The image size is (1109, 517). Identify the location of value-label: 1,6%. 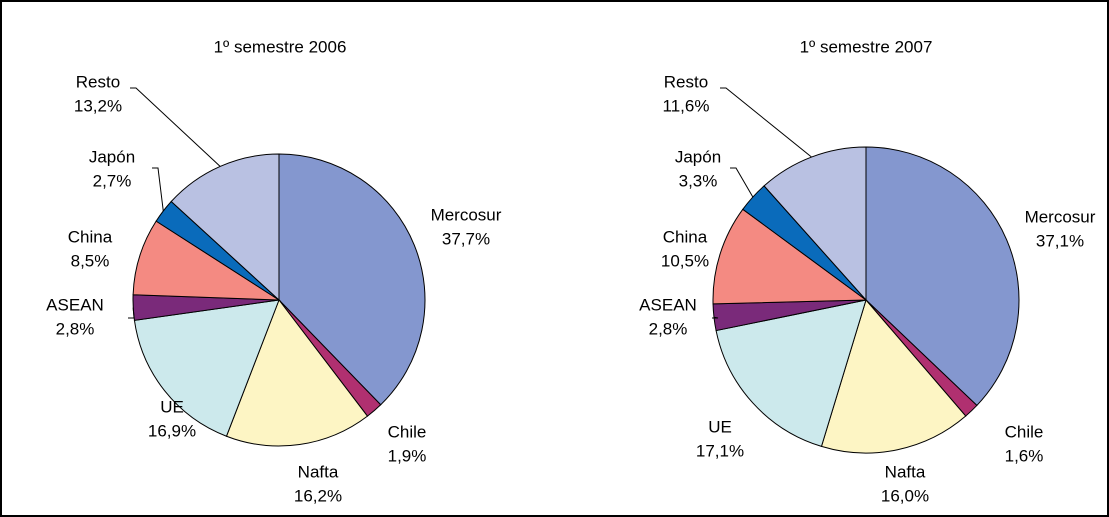
(1024, 455).